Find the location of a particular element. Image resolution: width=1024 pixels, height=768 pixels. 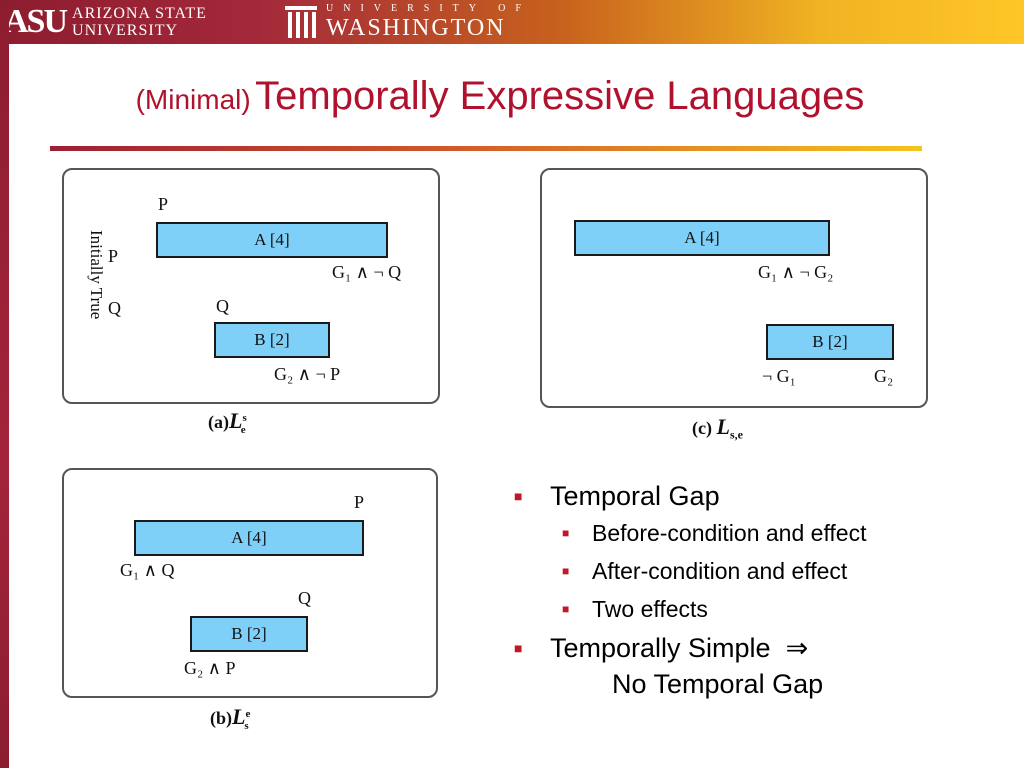

fig-c-caption-sub: s,e is located at coordinates (736, 434).